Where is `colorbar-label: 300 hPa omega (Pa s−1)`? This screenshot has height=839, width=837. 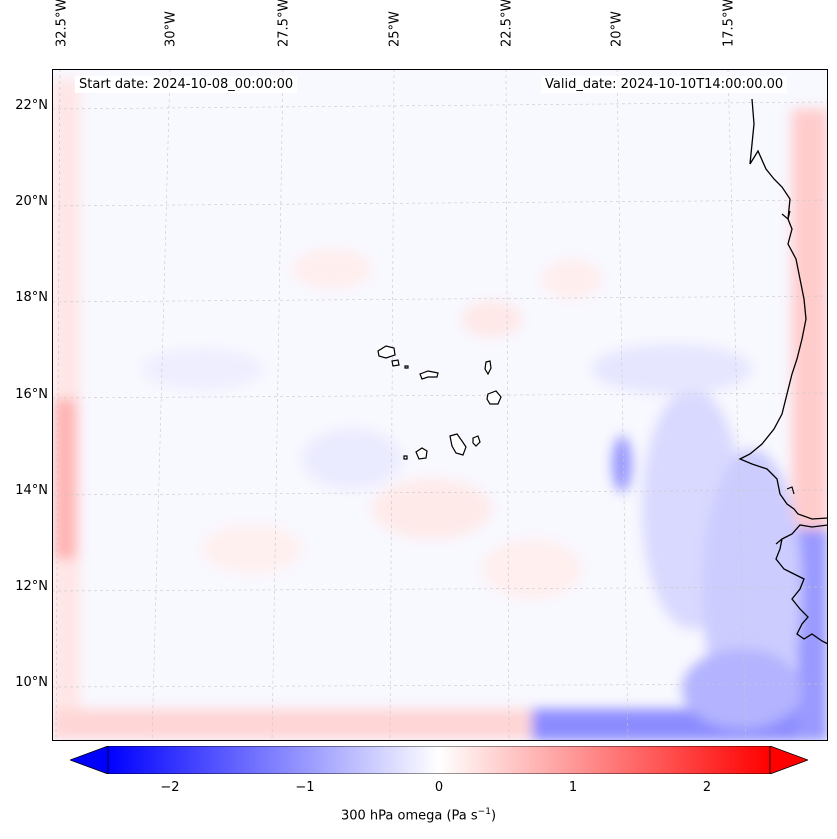 colorbar-label: 300 hPa omega (Pa s−1) is located at coordinates (418, 815).